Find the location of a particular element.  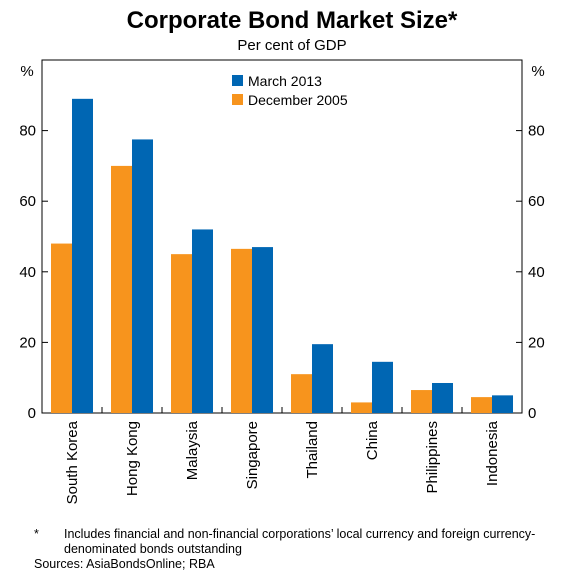

x-category-label: China is located at coordinates (372, 440).